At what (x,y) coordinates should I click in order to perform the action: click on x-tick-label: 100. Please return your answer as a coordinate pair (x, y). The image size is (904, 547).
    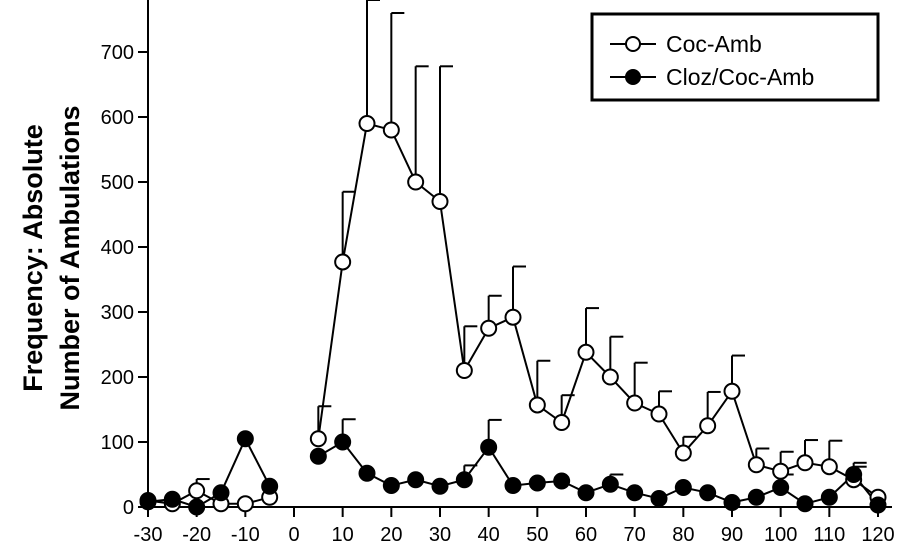
    Looking at the image, I should click on (780, 535).